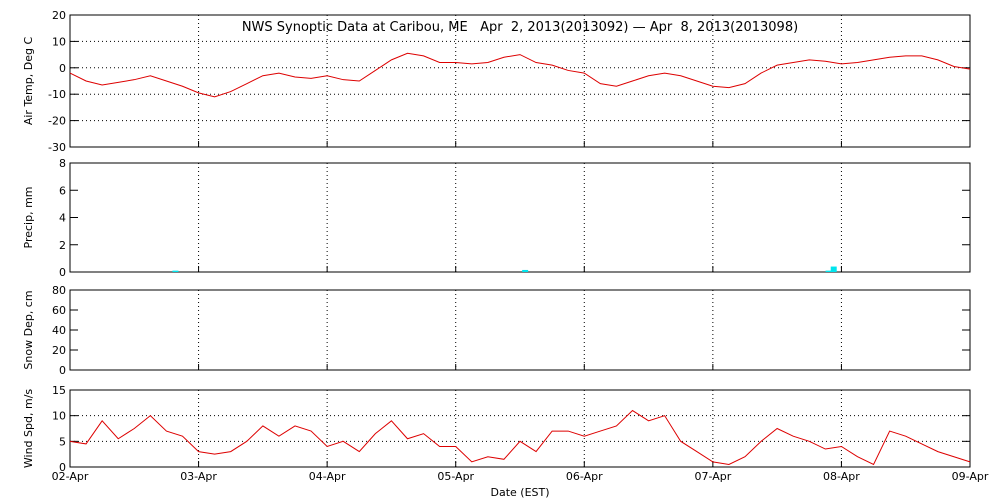  Describe the element at coordinates (584, 476) in the screenshot. I see `x-tick-label: 06-Apr` at that location.